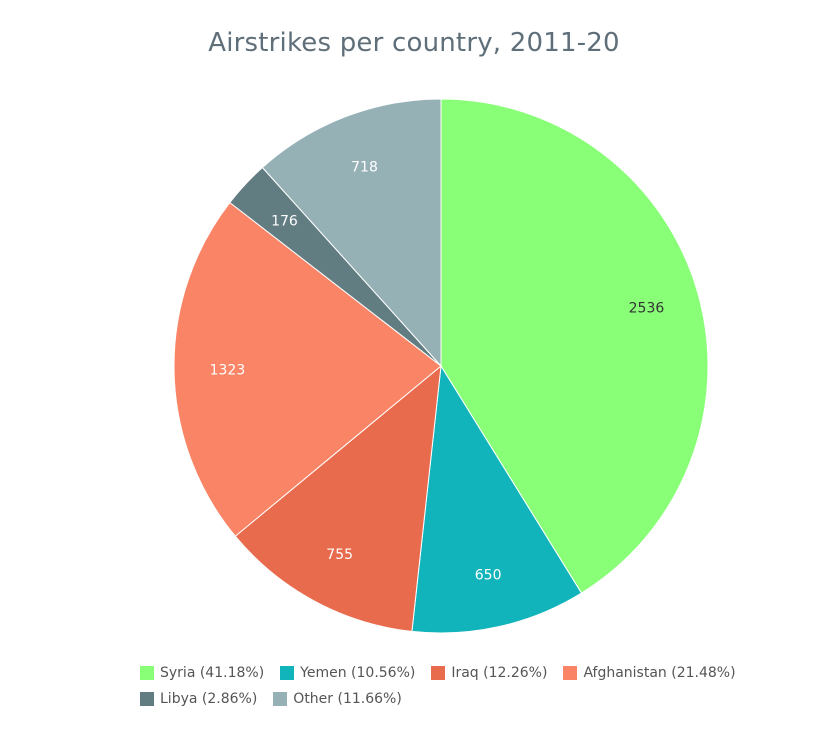  I want to click on legend-item-other: Other (11.66%), so click(337, 699).